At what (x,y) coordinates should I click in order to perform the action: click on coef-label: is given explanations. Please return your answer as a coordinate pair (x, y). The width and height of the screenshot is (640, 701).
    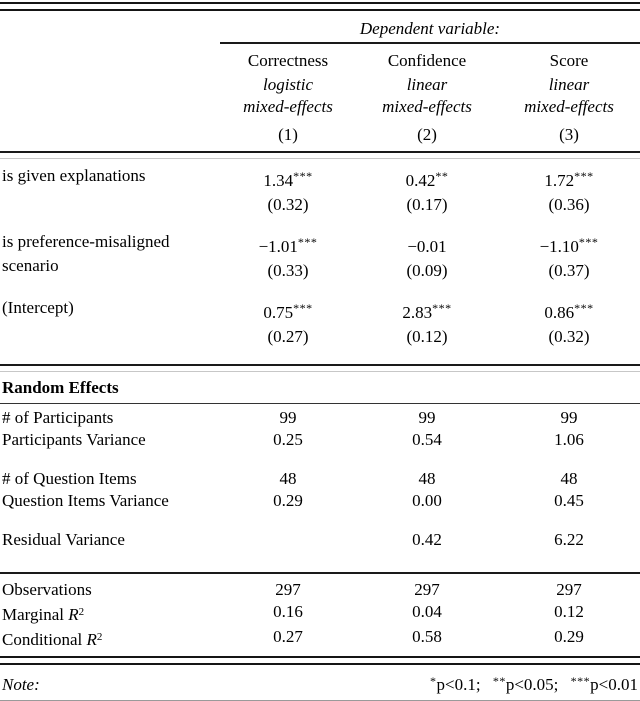
    Looking at the image, I should click on (74, 175).